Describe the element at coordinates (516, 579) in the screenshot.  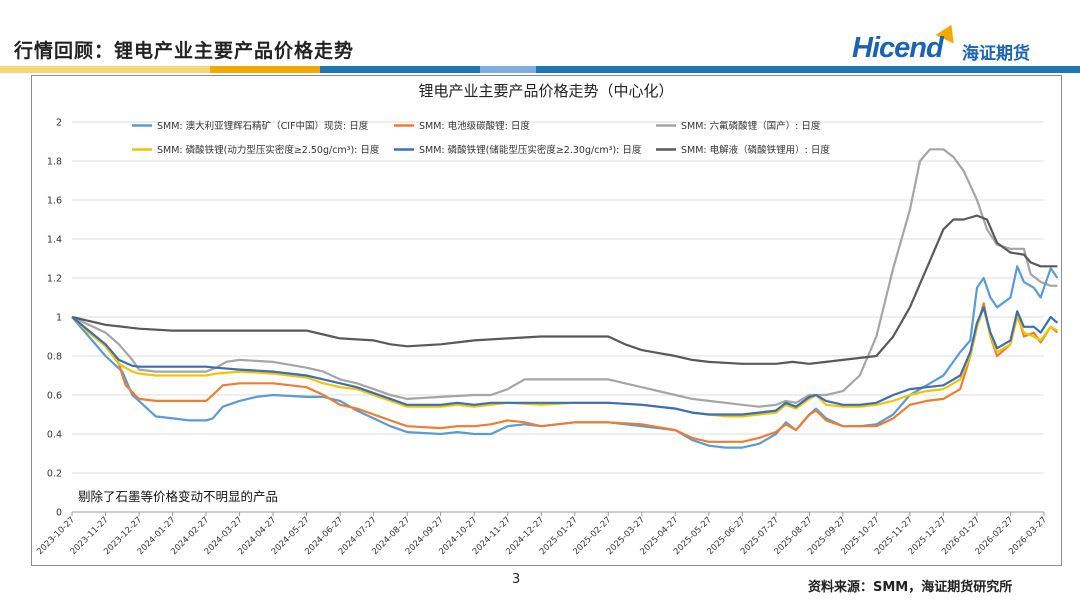
I see `page-number: 3` at that location.